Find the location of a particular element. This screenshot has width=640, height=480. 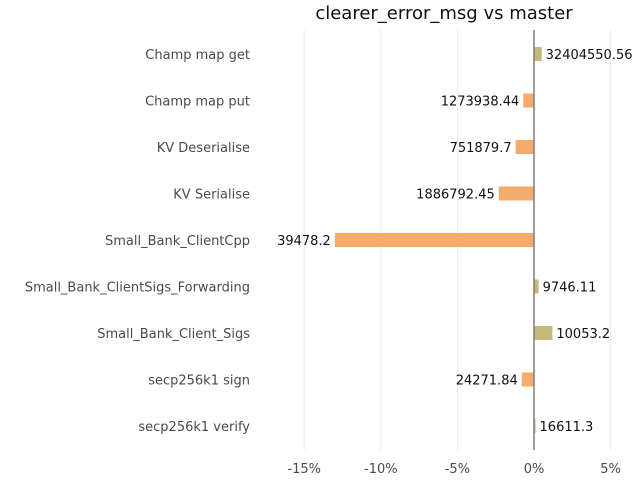

data-label: 751879.7 is located at coordinates (481, 148).